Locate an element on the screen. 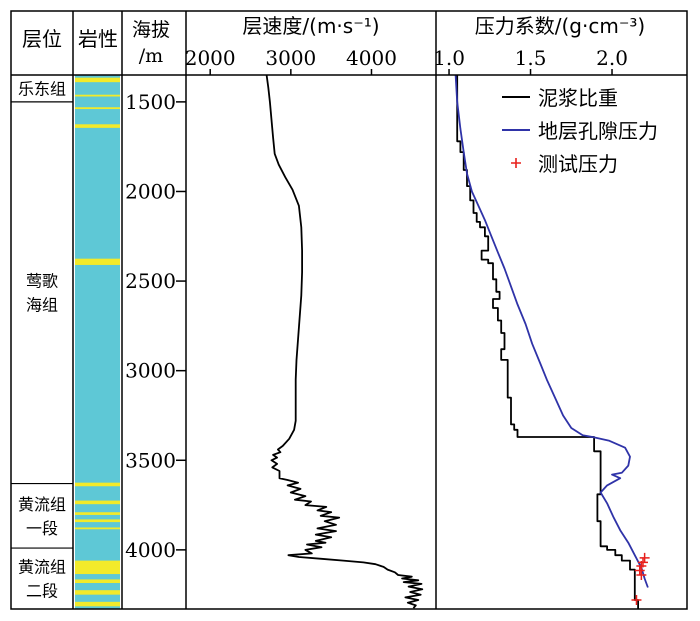 The height and width of the screenshot is (621, 700). legend-label: 测试压力 is located at coordinates (578, 164).